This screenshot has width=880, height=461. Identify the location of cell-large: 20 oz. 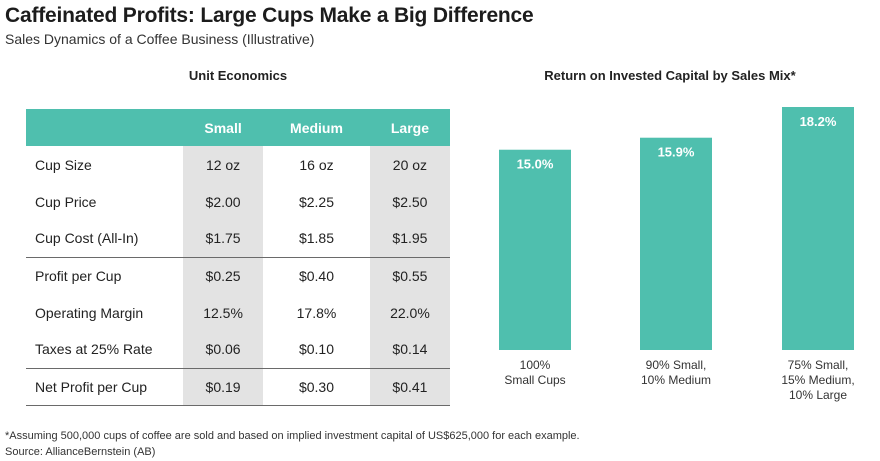
(409, 164).